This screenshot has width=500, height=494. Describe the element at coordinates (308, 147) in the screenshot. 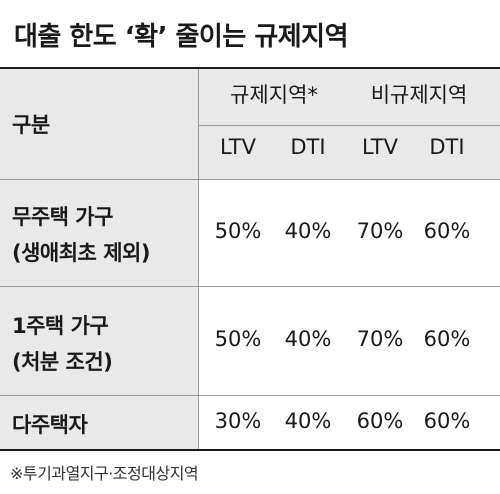

I see `sub-header-dti-regulated: DTI` at that location.